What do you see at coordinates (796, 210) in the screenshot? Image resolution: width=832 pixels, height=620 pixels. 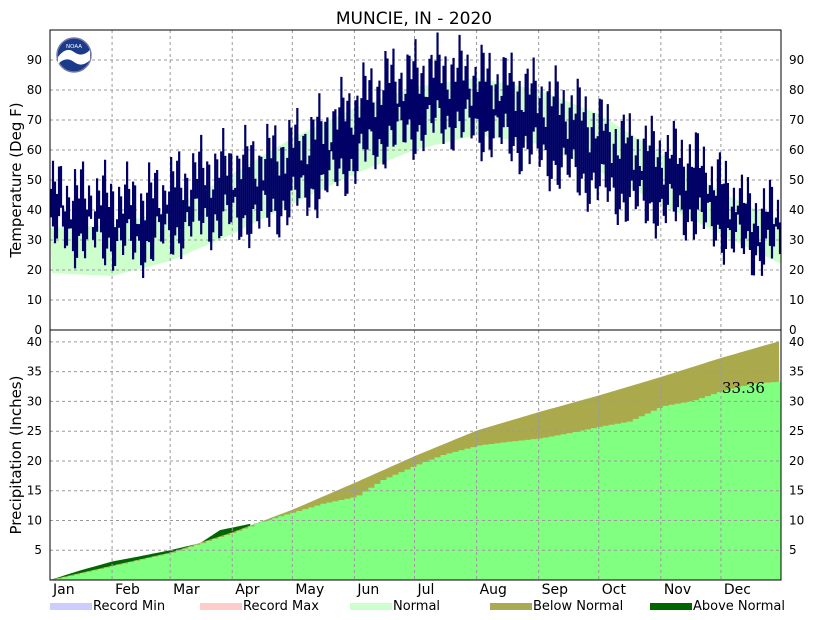 I see `temperature-tick-right: 40` at bounding box center [796, 210].